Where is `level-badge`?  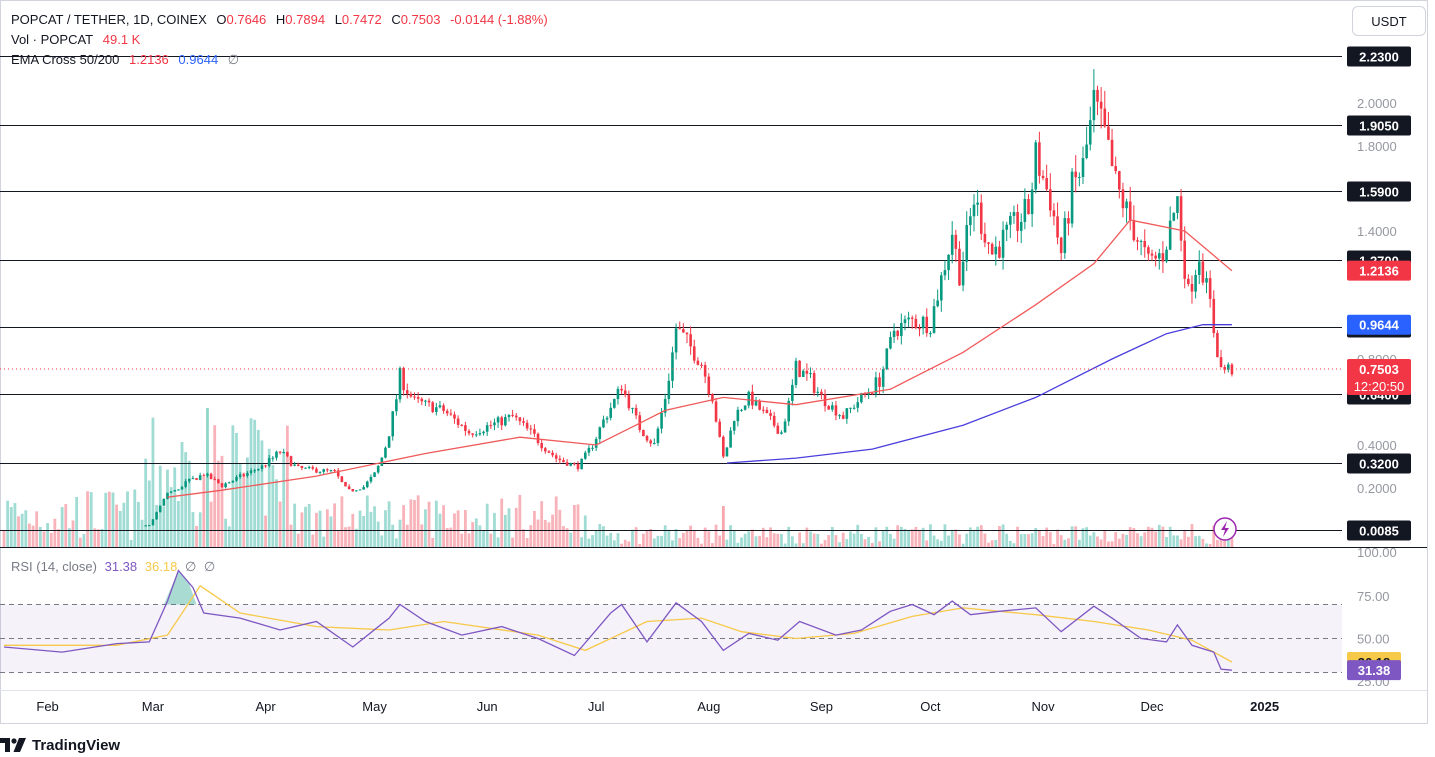
level-badge is located at coordinates (1379, 56).